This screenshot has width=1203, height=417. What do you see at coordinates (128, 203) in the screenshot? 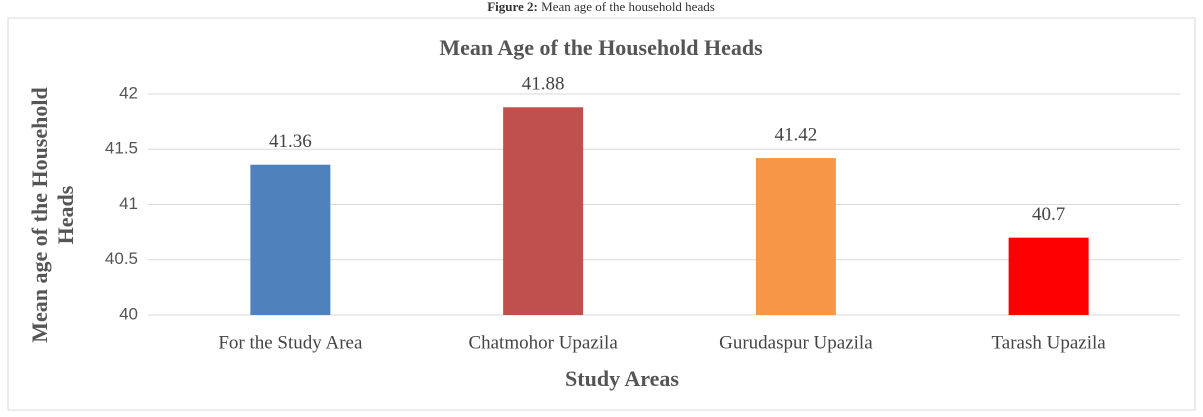
I see `y-tick-label: 41` at bounding box center [128, 203].